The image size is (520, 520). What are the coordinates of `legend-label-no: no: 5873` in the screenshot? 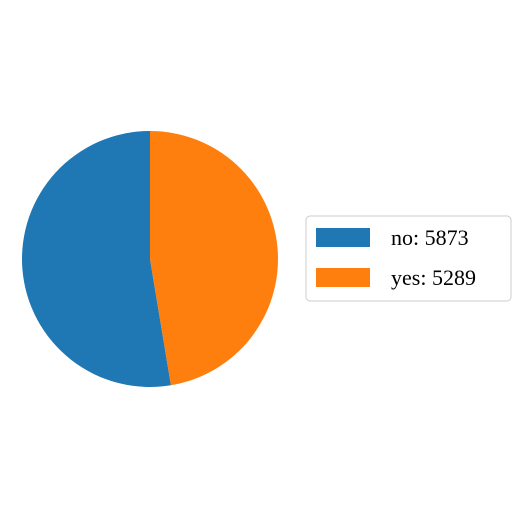 It's located at (430, 237).